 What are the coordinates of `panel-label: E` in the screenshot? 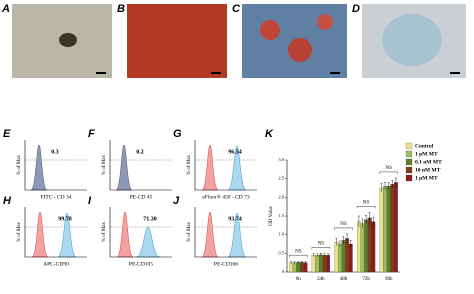 It's located at (7, 134).